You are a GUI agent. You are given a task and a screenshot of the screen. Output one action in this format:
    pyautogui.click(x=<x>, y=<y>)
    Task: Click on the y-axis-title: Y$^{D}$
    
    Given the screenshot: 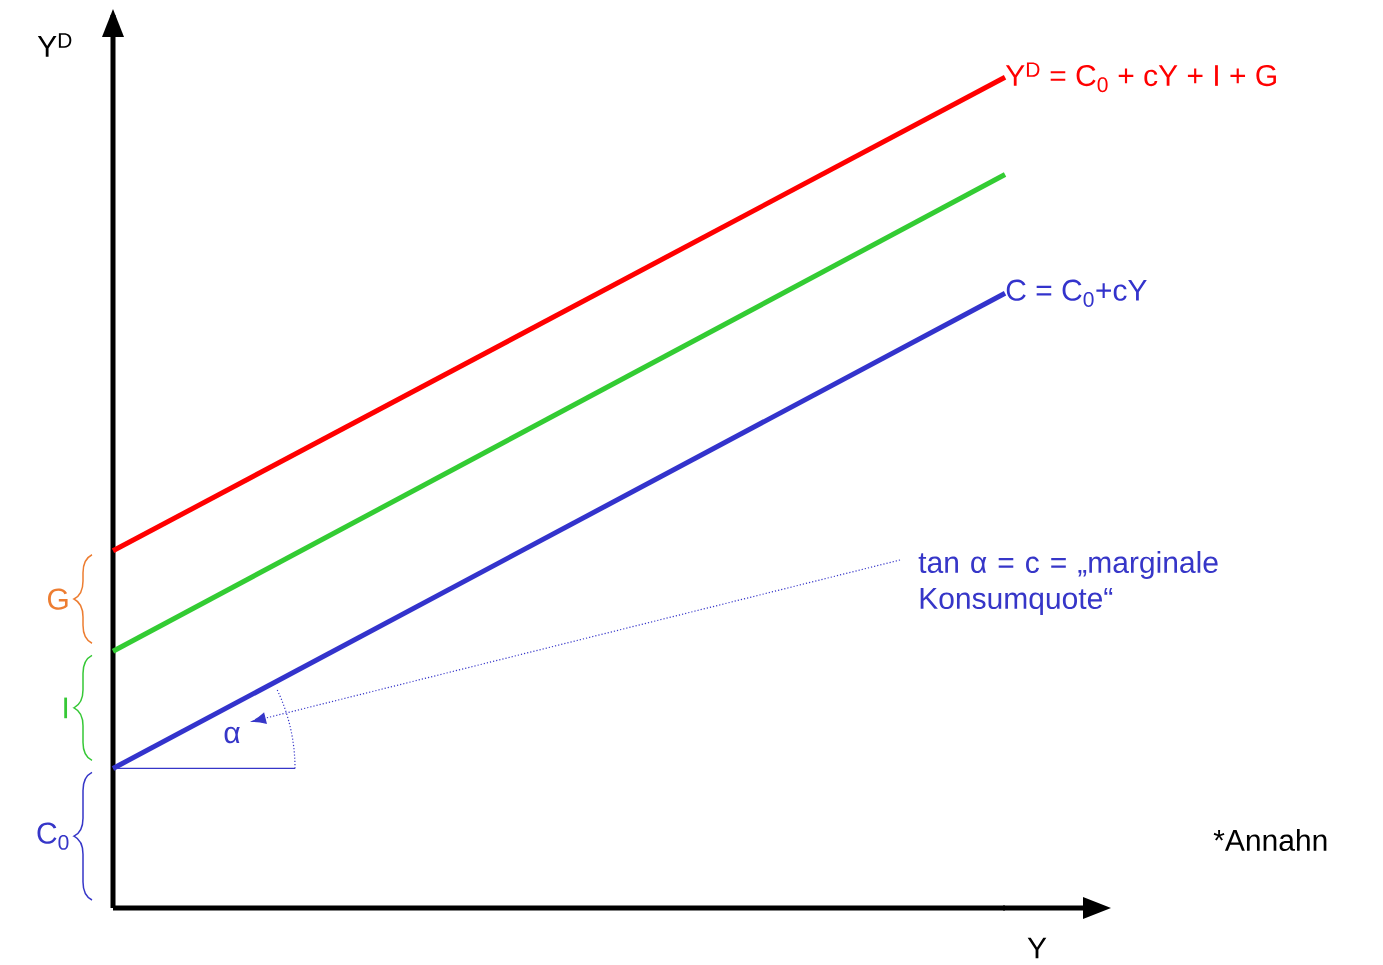 What is the action you would take?
    pyautogui.click(x=54, y=45)
    